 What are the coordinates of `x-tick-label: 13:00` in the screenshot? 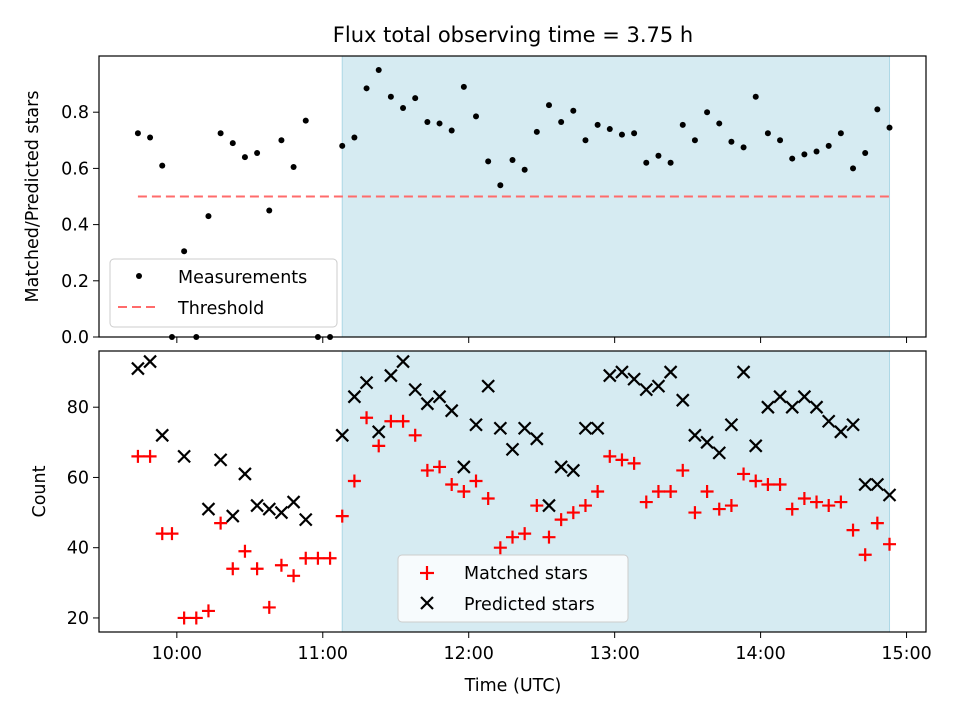 It's located at (614, 654).